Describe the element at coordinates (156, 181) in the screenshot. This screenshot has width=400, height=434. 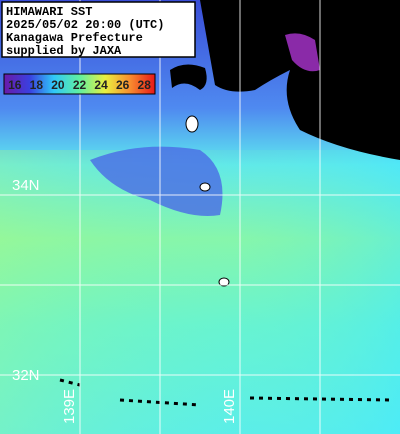
I see `cool-water` at that location.